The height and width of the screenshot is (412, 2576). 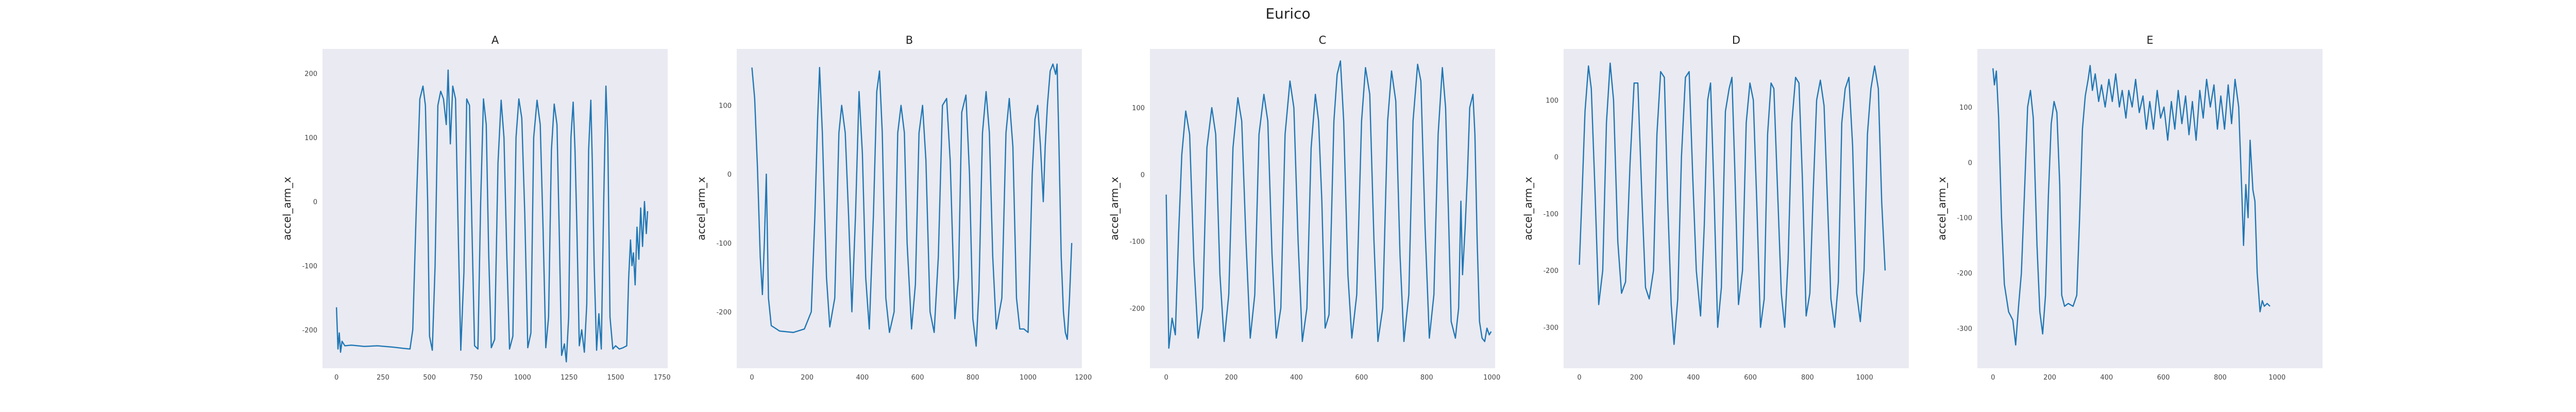 What do you see at coordinates (615, 378) in the screenshot?
I see `x-tick-label: 1500` at bounding box center [615, 378].